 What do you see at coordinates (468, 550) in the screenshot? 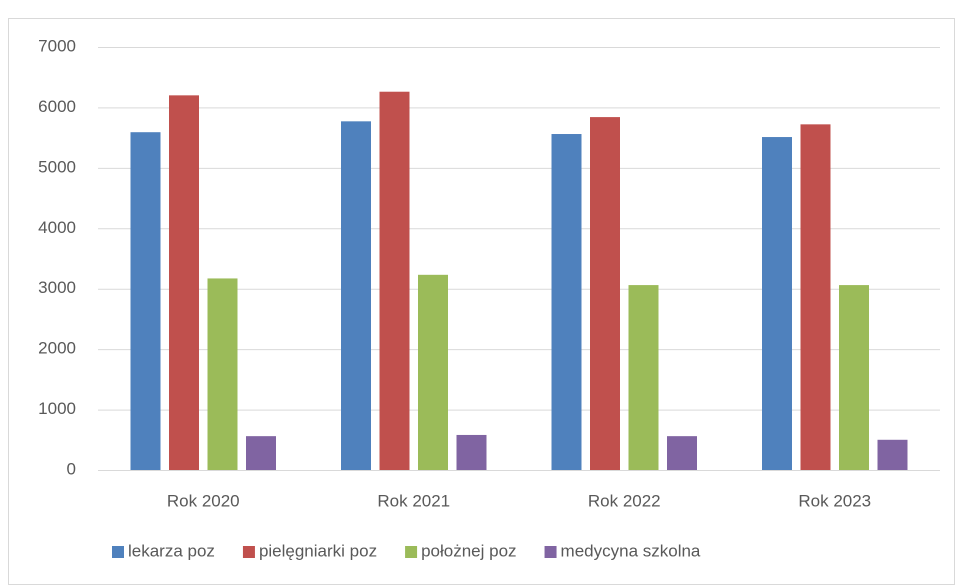
I see `legend-label: położnej poz` at bounding box center [468, 550].